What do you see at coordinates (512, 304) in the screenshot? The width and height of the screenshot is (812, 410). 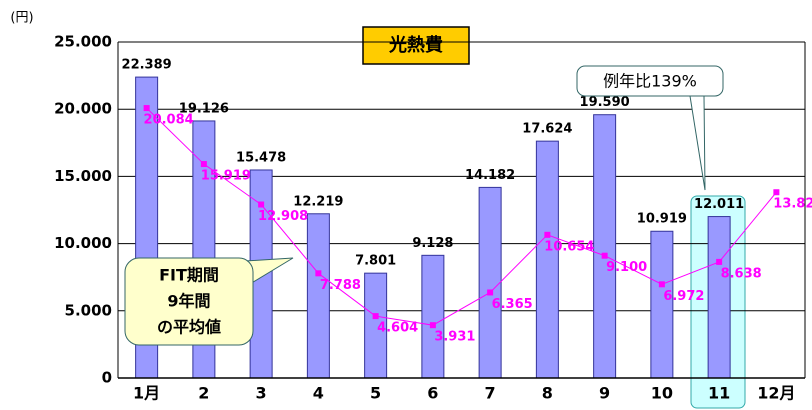 I see `line-value-label: 6.365` at bounding box center [512, 304].